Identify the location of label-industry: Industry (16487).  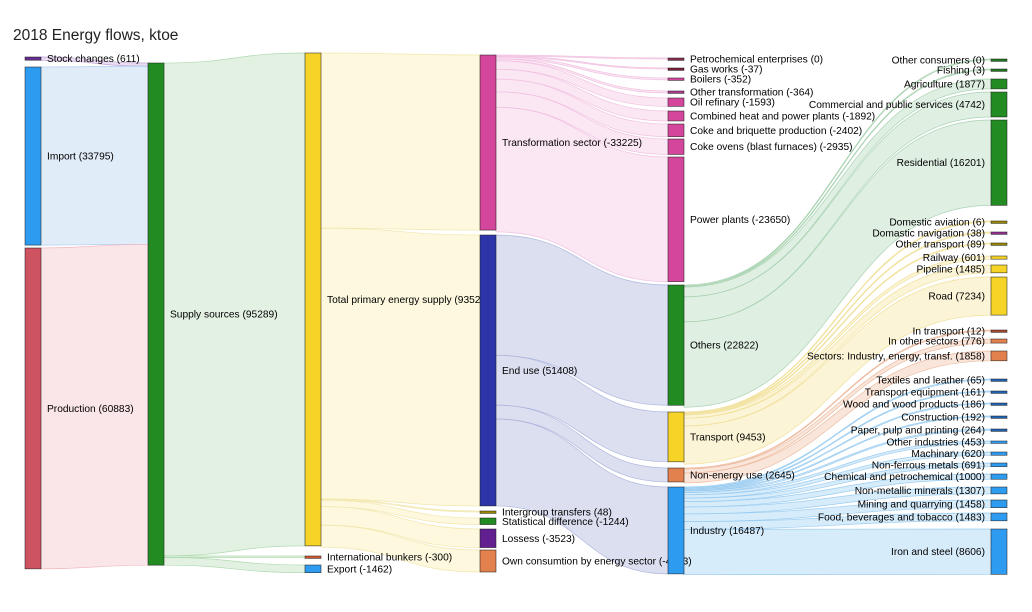
(727, 531).